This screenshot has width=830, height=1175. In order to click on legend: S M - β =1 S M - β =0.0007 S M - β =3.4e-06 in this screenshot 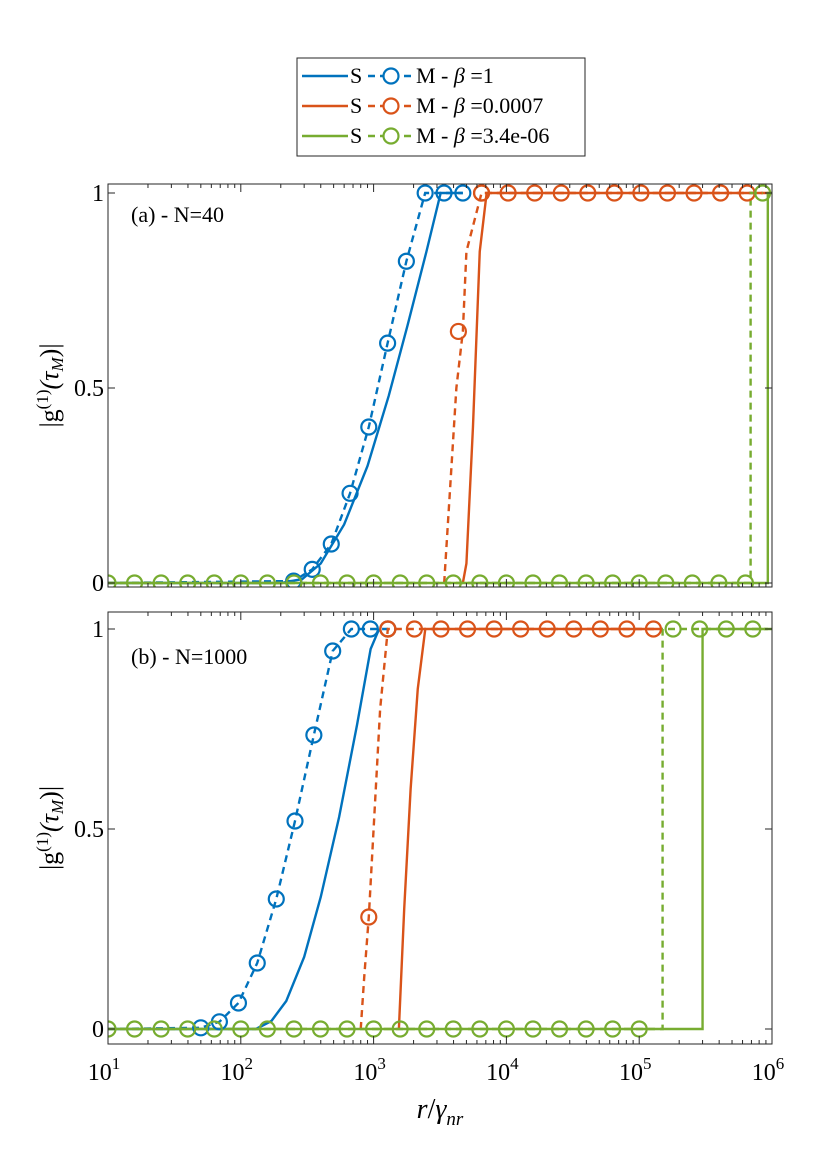, I will do `click(441, 107)`.